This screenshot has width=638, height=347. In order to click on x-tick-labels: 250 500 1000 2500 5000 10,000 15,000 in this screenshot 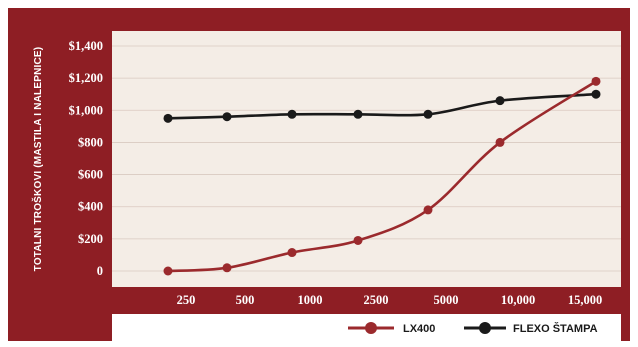, I will do `click(390, 300)`.